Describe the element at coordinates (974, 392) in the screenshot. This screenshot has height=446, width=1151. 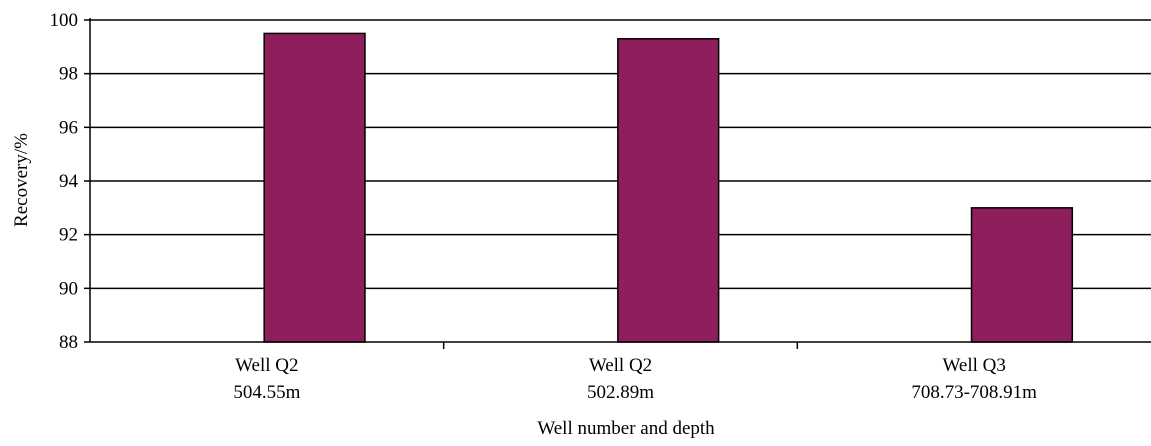
I see `x-tick-label-line2: 708.73-708.91m` at that location.